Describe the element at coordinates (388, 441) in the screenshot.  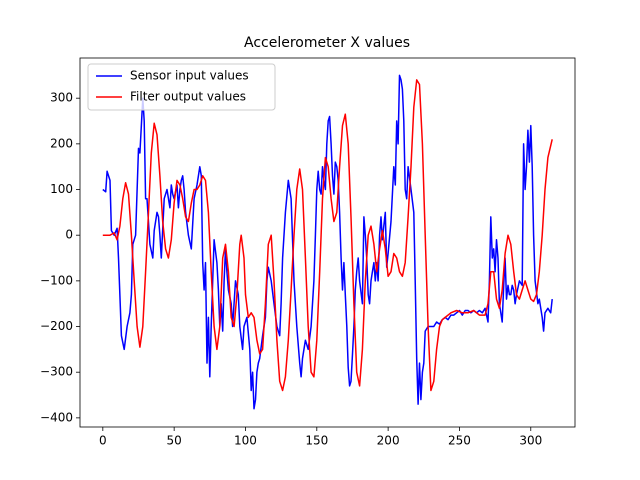
I see `x-tick-label: 200` at that location.